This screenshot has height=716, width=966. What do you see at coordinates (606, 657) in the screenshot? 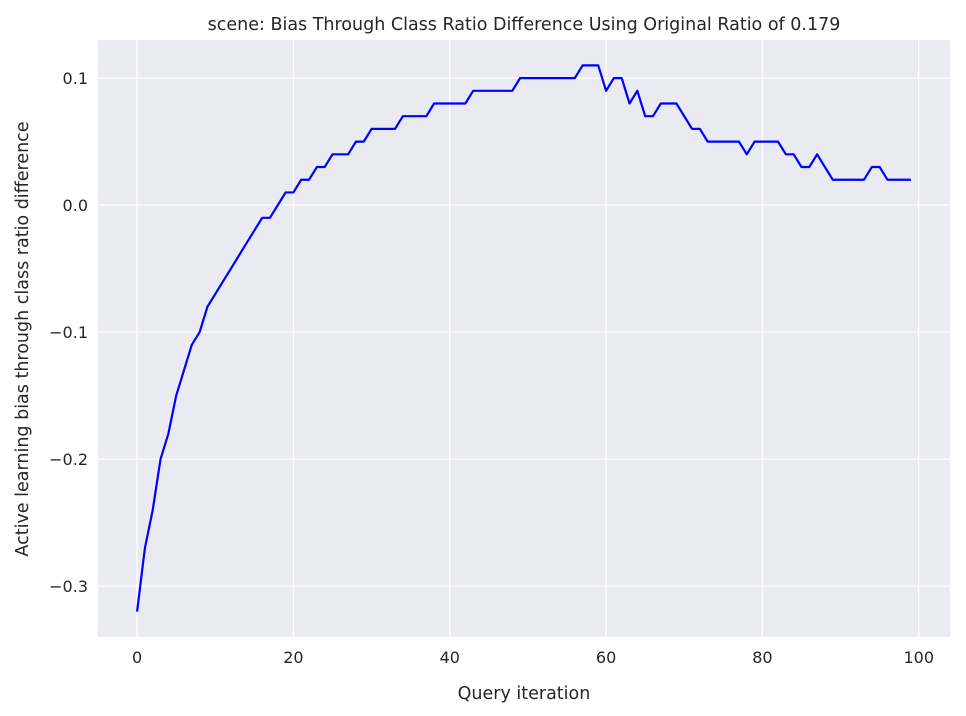
I see `x-tick-label: 60` at bounding box center [606, 657].